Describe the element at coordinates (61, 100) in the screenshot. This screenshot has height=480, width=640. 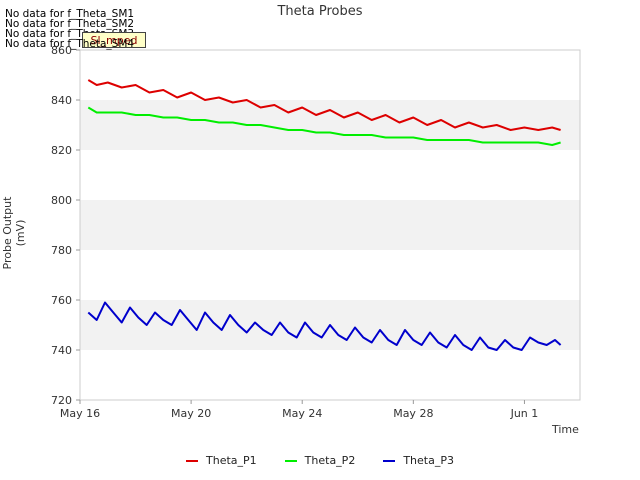
I see `y-tick-label: 840` at that location.